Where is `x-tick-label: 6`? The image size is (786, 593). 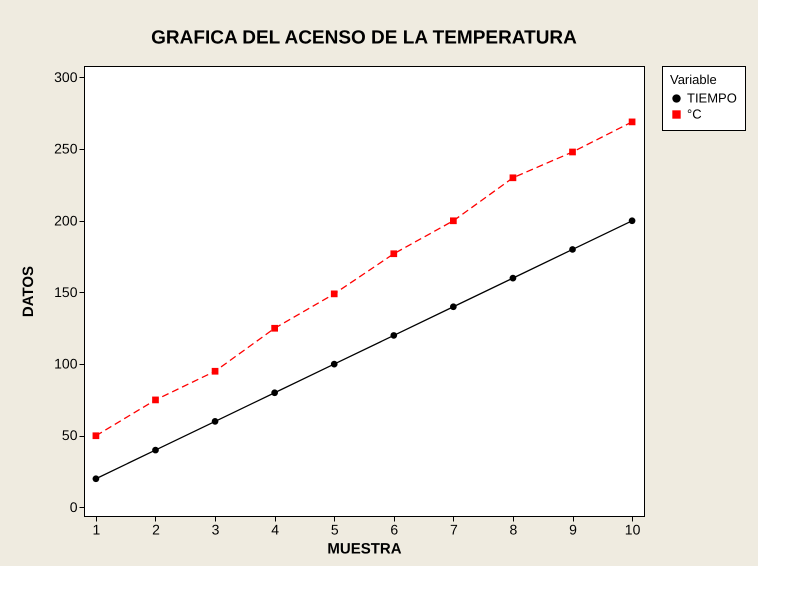
x-tick-label: 6 is located at coordinates (394, 530).